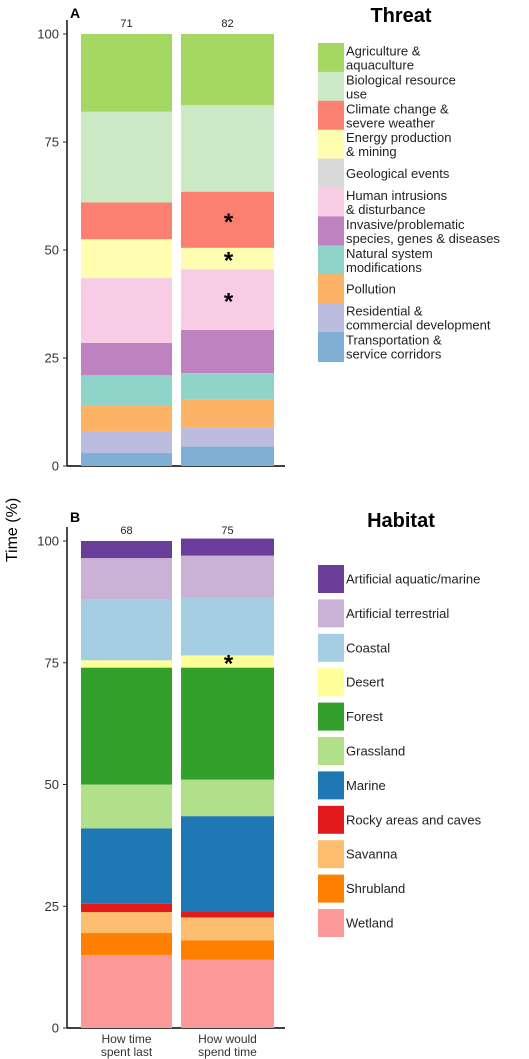  What do you see at coordinates (366, 785) in the screenshot?
I see `legend-label: Marine` at bounding box center [366, 785].